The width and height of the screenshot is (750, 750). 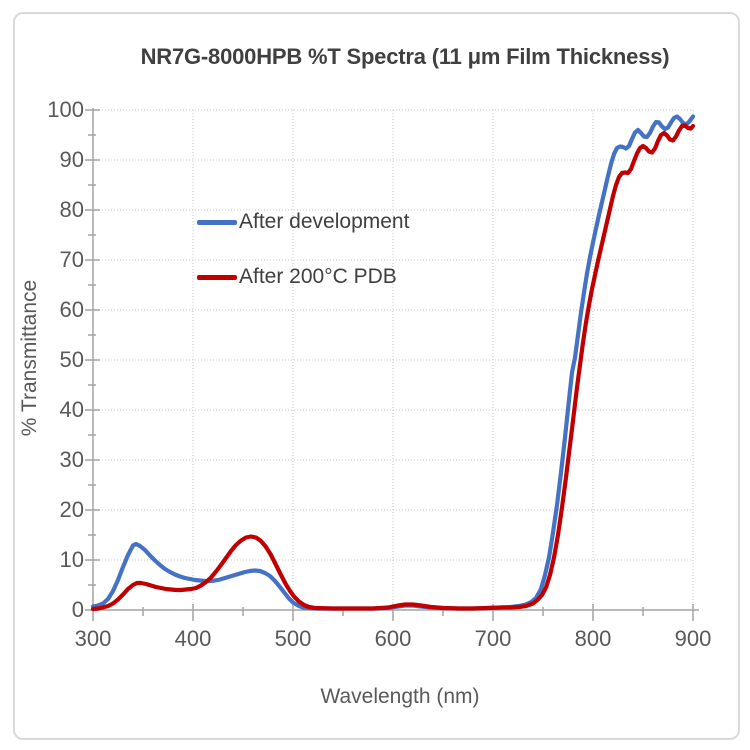 I want to click on legend-item-after-development: After development, so click(x=303, y=222).